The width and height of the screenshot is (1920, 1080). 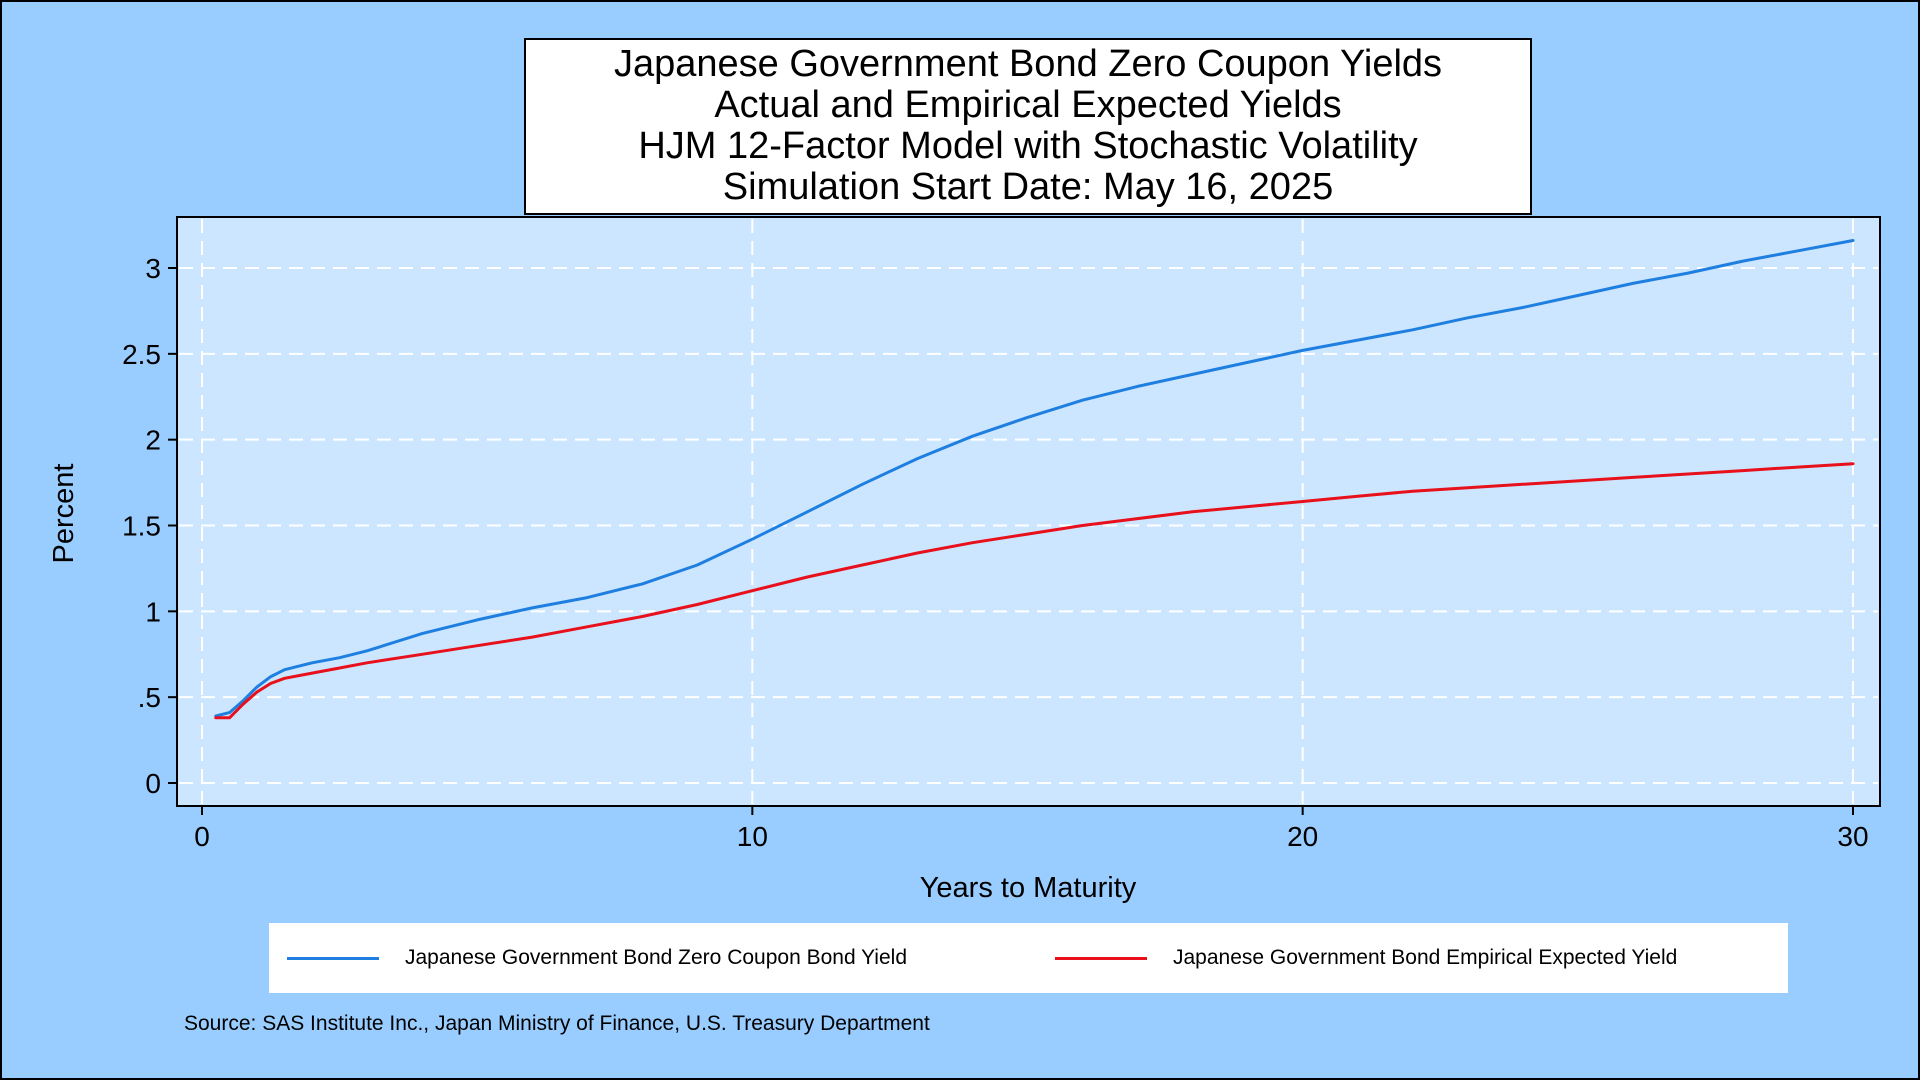 What do you see at coordinates (1028, 888) in the screenshot?
I see `x-axis-title: Years to Maturity` at bounding box center [1028, 888].